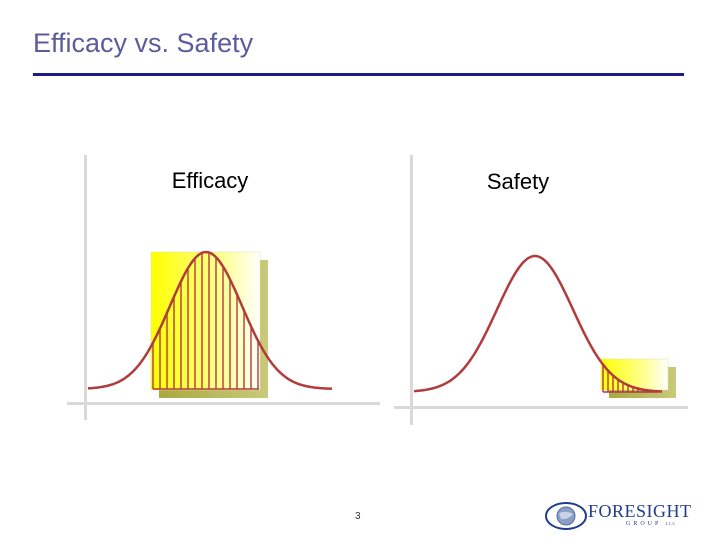 This screenshot has height=540, width=720. What do you see at coordinates (566, 516) in the screenshot?
I see `globe-eye-icon` at bounding box center [566, 516].